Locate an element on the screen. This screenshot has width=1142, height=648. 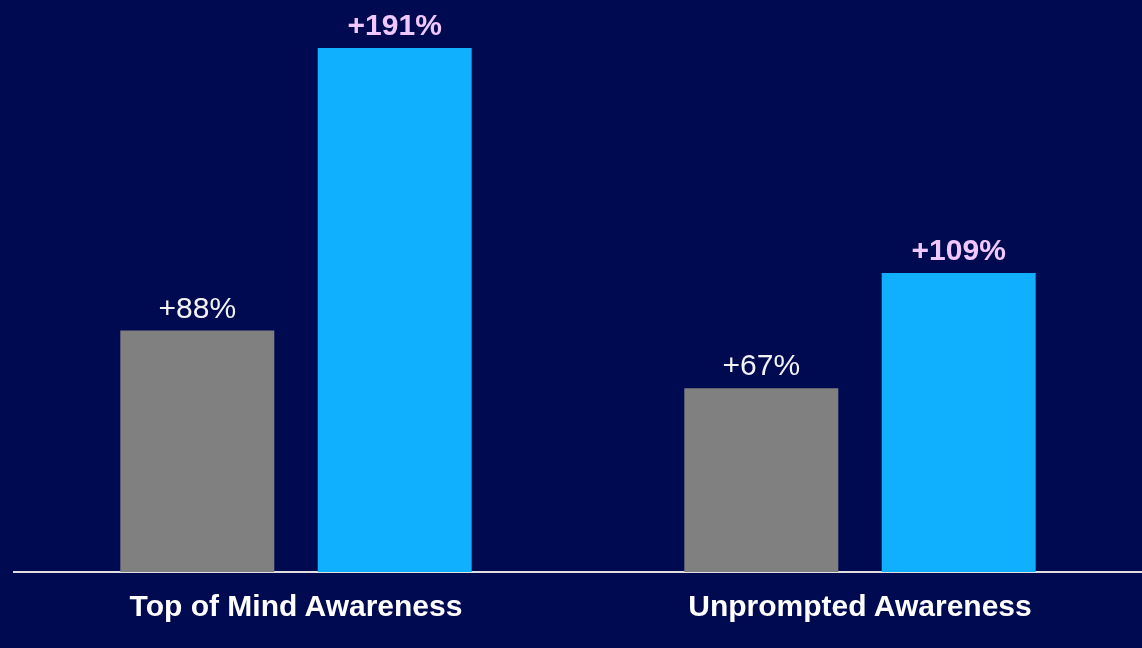
data-label: +109% is located at coordinates (958, 250).